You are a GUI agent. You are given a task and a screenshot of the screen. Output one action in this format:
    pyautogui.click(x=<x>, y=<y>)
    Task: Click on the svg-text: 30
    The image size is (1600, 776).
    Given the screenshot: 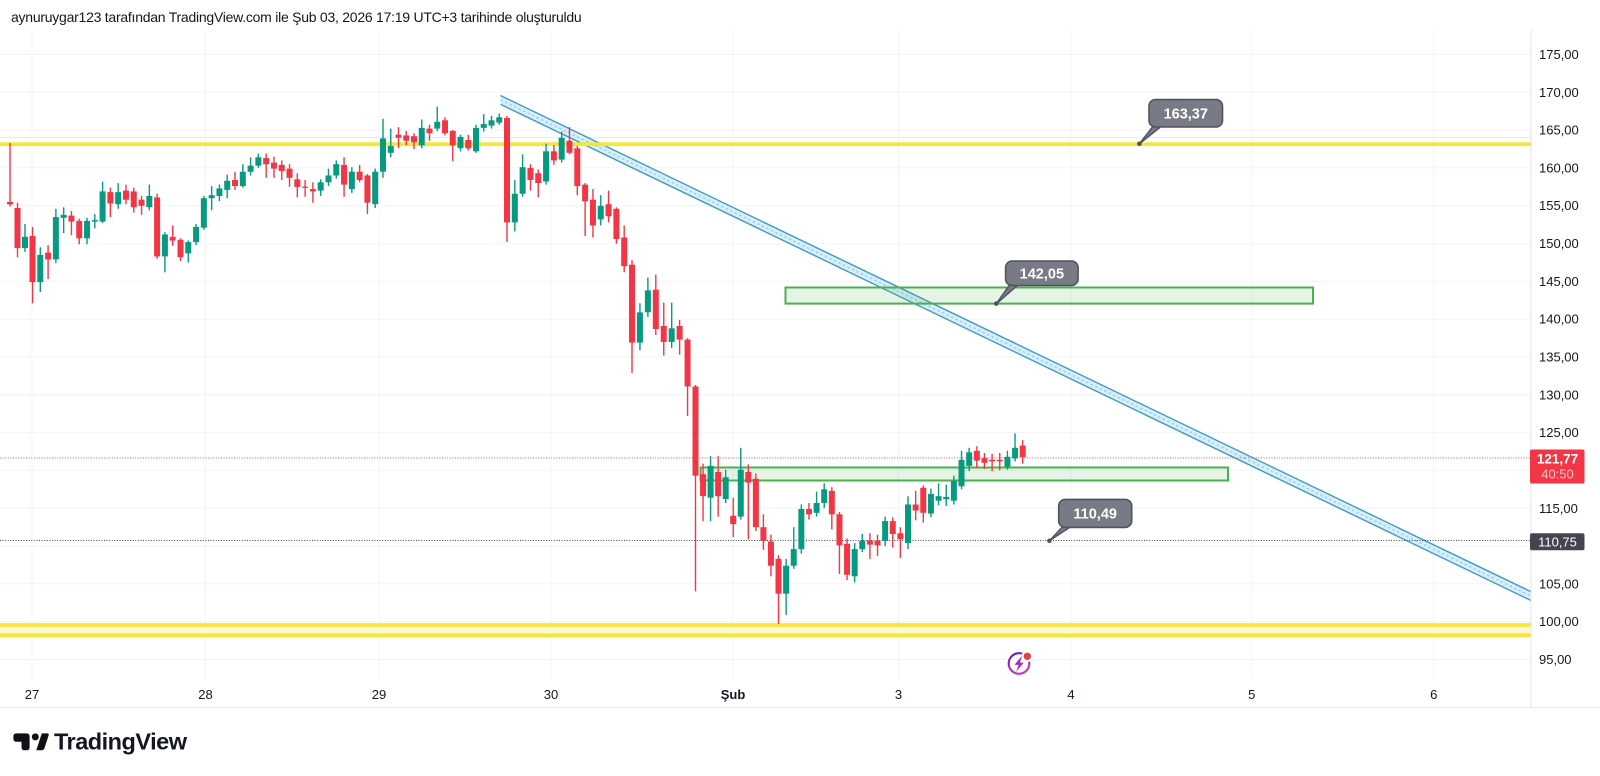 What is the action you would take?
    pyautogui.click(x=551, y=694)
    